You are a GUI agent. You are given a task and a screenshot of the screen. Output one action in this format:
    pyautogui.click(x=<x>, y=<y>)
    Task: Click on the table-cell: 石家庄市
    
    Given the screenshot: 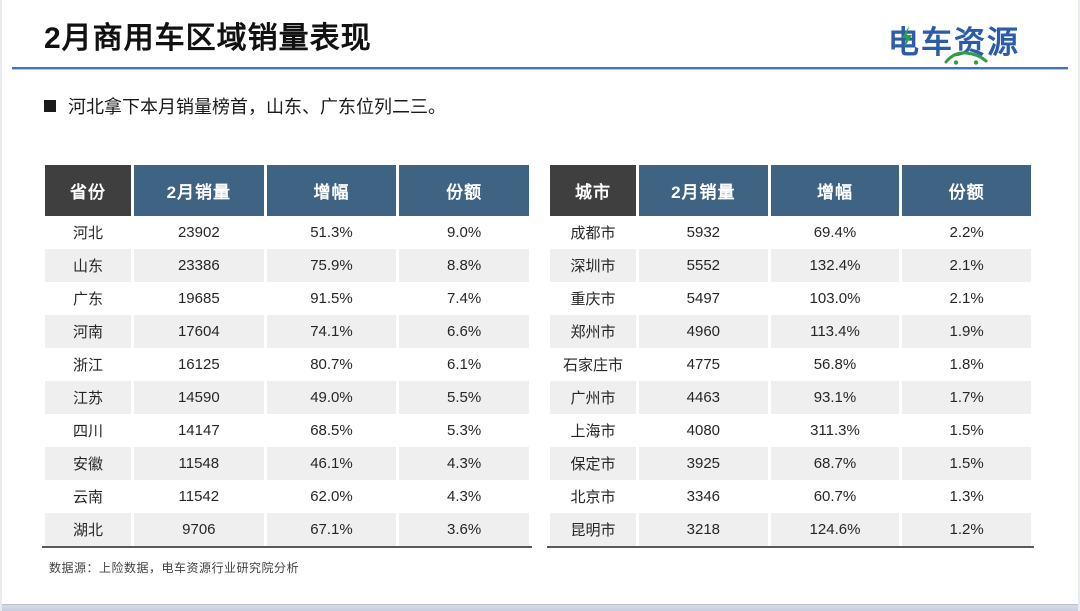 What is the action you would take?
    pyautogui.click(x=593, y=364)
    